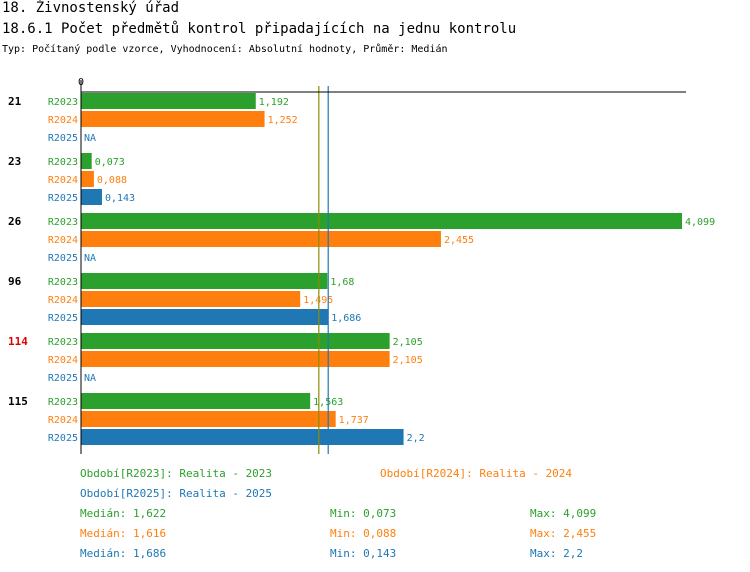 This screenshot has width=750, height=572. What do you see at coordinates (556, 553) in the screenshot?
I see `stat-max-r2025: Max: 2,2` at bounding box center [556, 553].